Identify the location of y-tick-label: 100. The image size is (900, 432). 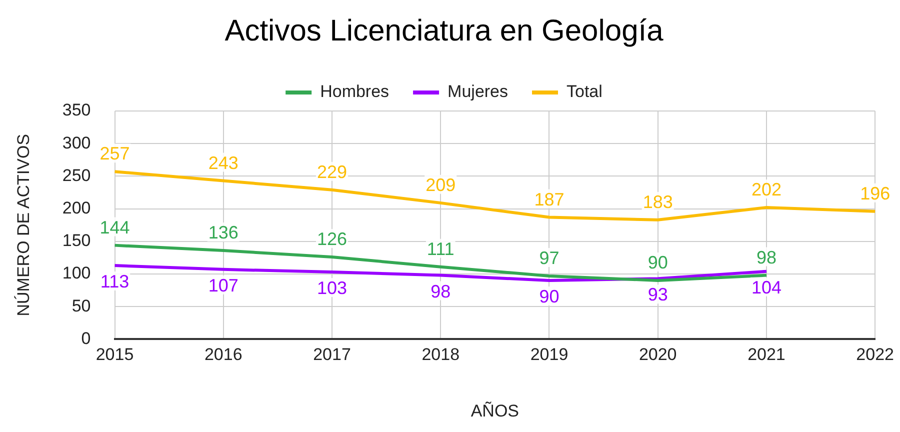
(76, 273).